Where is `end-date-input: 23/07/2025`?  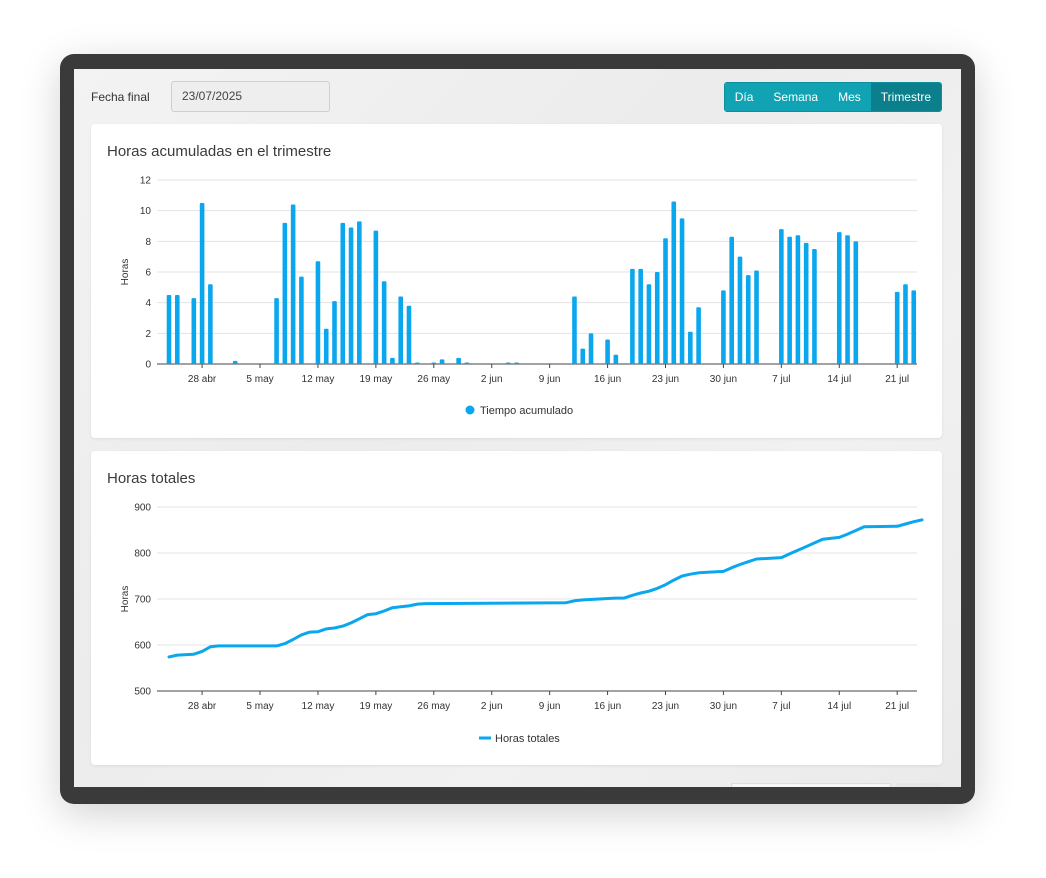 end-date-input: 23/07/2025 is located at coordinates (250, 96).